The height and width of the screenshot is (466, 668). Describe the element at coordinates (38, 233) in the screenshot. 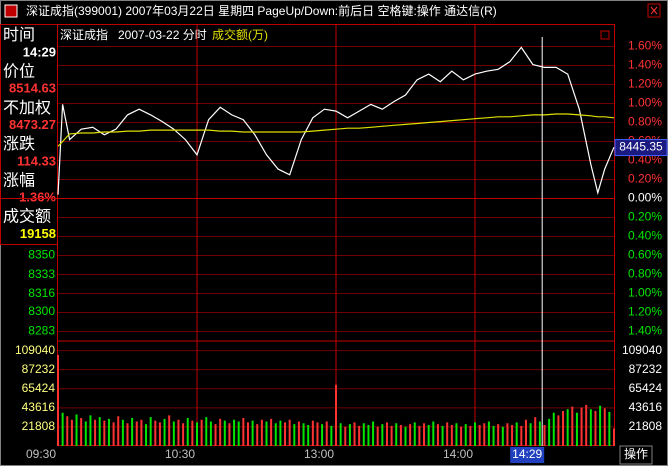

I see `info-value: 19158` at that location.